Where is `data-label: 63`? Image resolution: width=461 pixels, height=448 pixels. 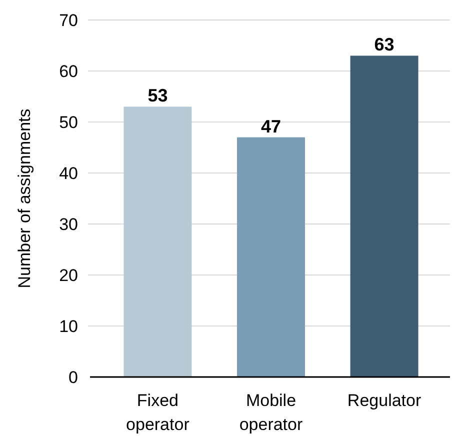
data-label: 63 is located at coordinates (384, 44).